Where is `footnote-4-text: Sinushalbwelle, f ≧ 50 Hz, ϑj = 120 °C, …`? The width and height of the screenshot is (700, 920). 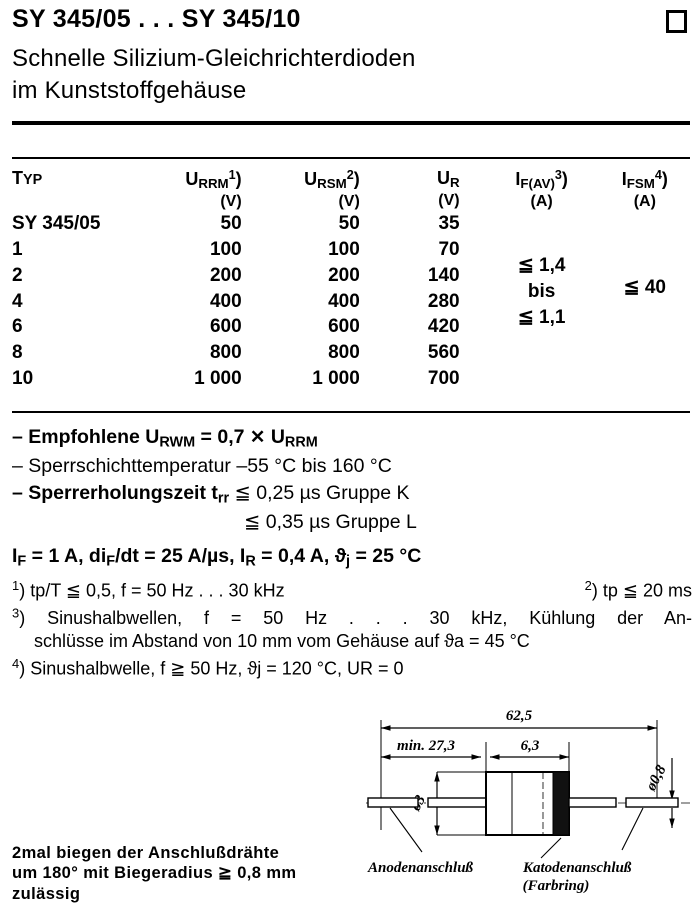 footnote-4-text: Sinushalbwelle, f ≧ 50 Hz, ϑj = 120 °C, … is located at coordinates (217, 668).